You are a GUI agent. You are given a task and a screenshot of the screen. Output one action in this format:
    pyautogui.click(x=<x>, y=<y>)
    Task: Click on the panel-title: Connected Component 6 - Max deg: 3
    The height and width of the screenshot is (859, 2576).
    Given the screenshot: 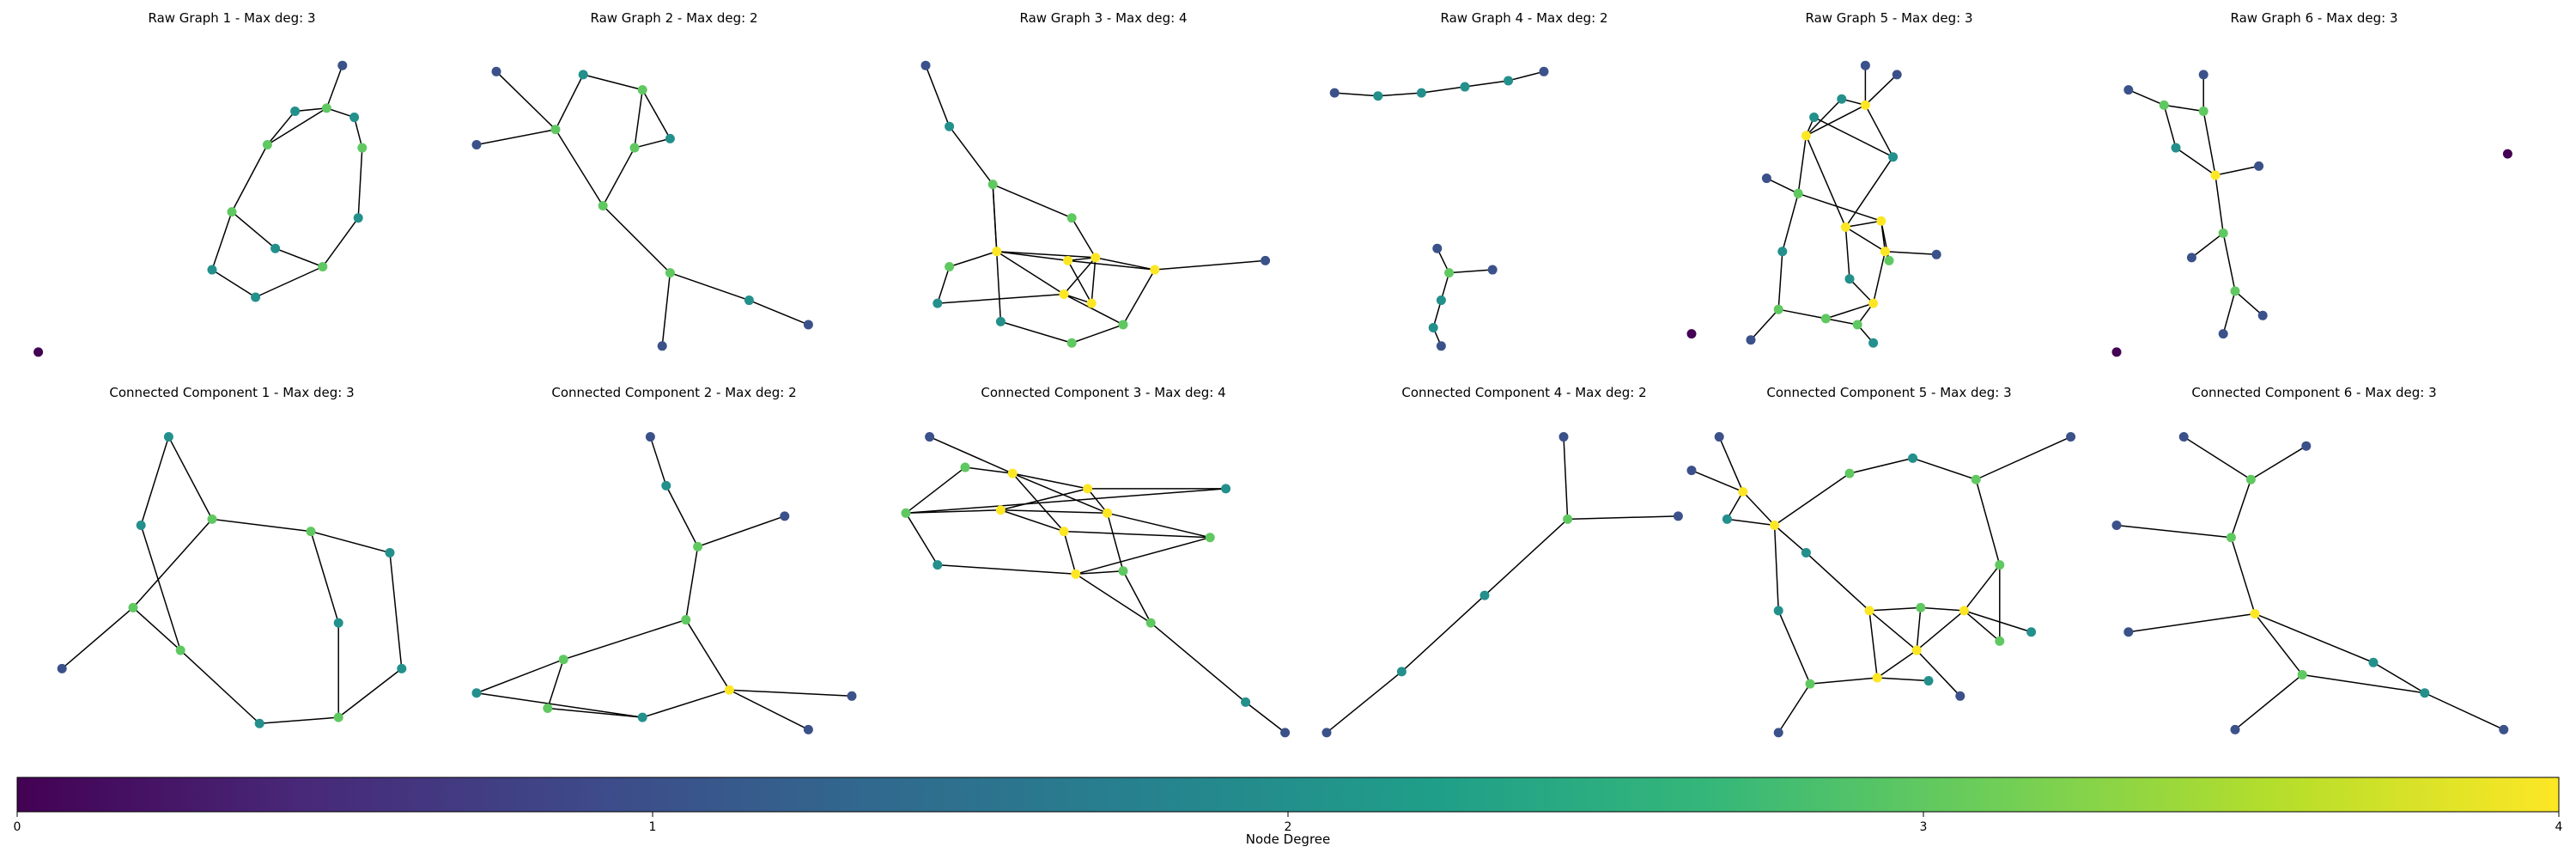 What is the action you would take?
    pyautogui.click(x=2313, y=393)
    